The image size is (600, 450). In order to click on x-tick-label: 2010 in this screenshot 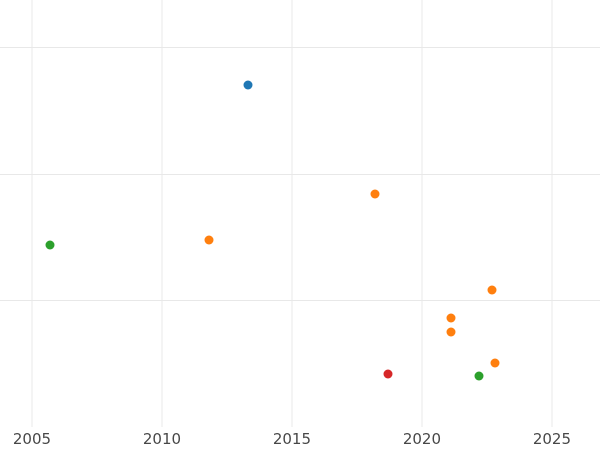, I will do `click(162, 439)`.